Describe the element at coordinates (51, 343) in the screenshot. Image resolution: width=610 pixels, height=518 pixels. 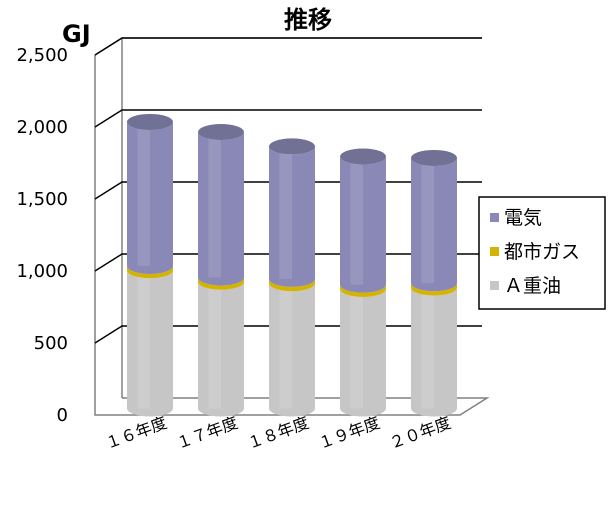
I see `y-tick-label: 500` at that location.